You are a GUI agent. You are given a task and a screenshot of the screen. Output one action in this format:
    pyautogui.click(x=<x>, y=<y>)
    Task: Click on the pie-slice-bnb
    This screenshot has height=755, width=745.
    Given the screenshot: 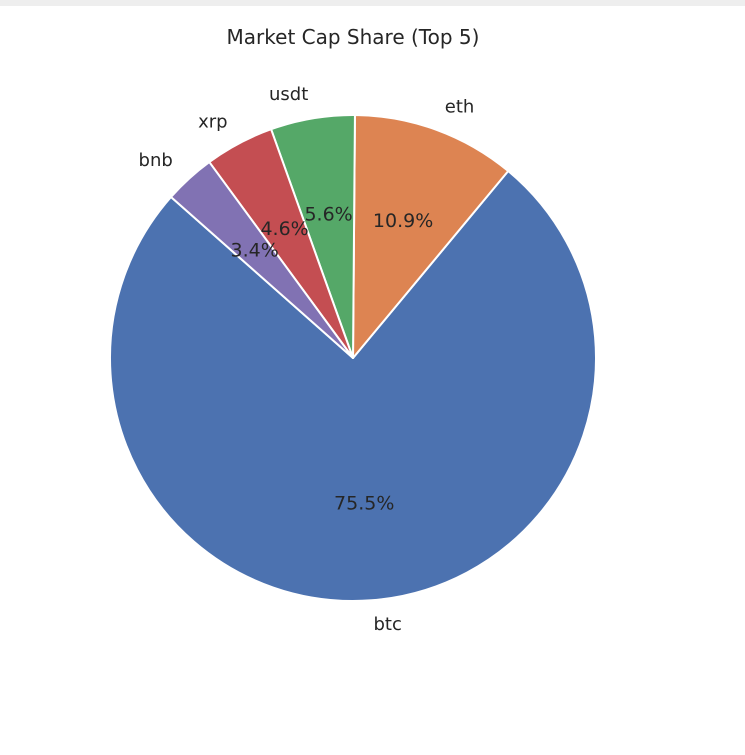 What is the action you would take?
    pyautogui.click(x=262, y=260)
    